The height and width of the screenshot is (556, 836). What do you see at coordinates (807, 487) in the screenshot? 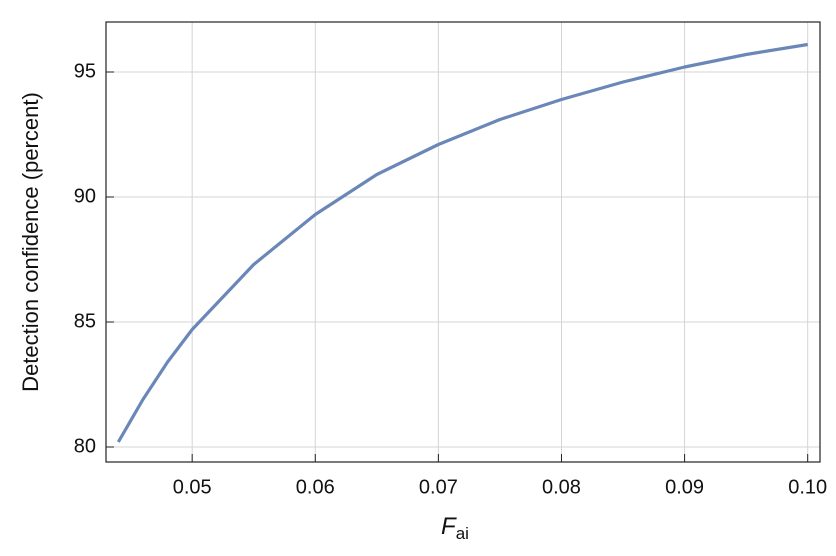
I see `x-tick-label: 0.10` at bounding box center [807, 487].